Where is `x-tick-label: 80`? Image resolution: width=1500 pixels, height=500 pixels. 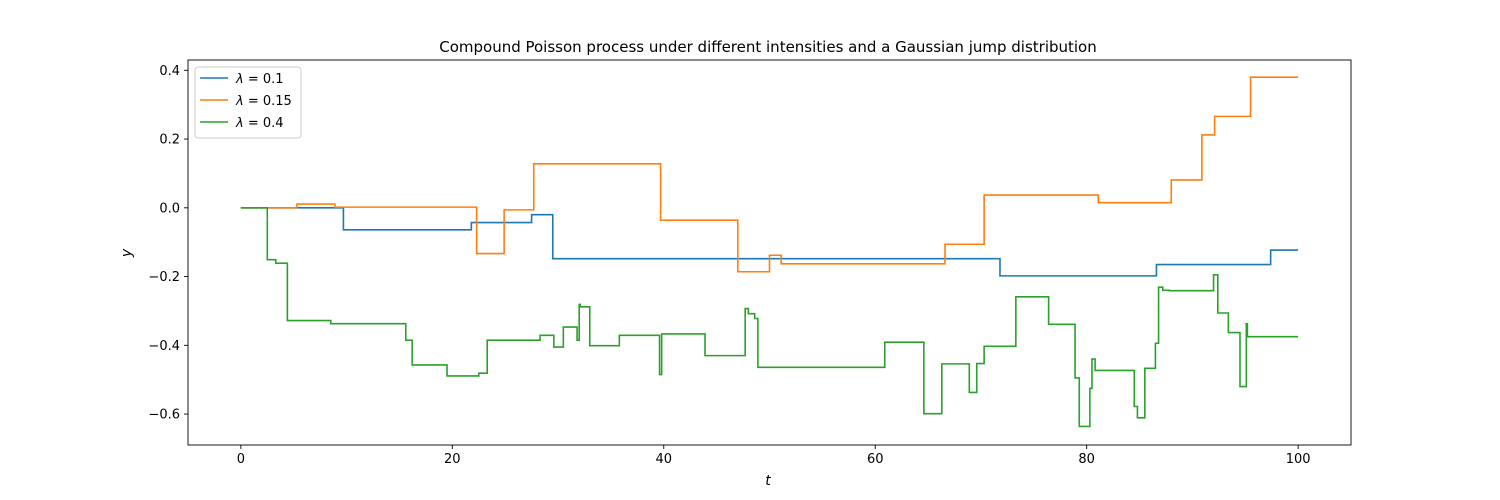
x-tick-label: 80 is located at coordinates (1086, 459).